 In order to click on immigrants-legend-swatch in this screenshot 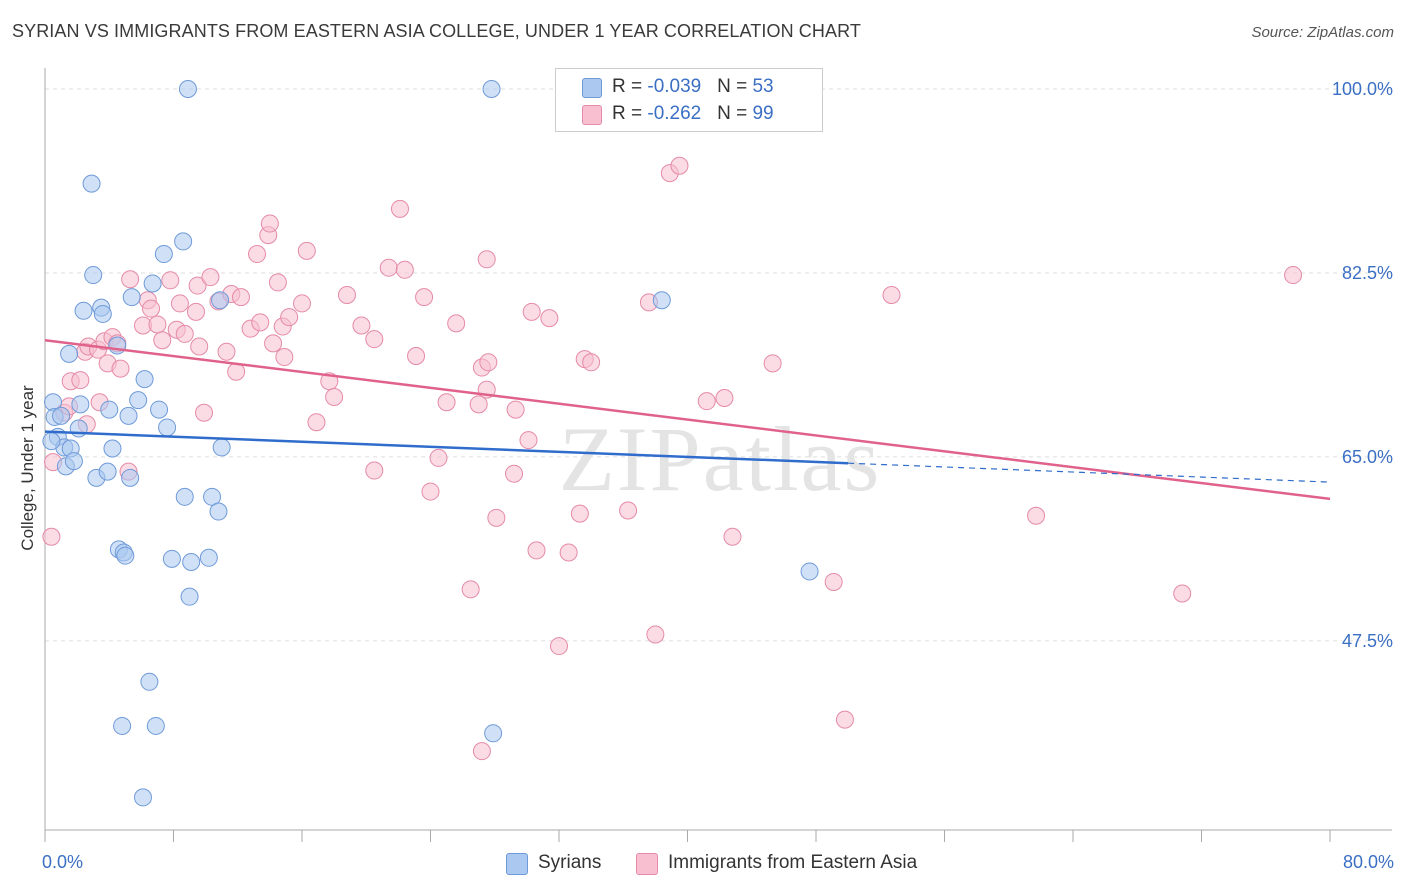, I will do `click(647, 864)`.